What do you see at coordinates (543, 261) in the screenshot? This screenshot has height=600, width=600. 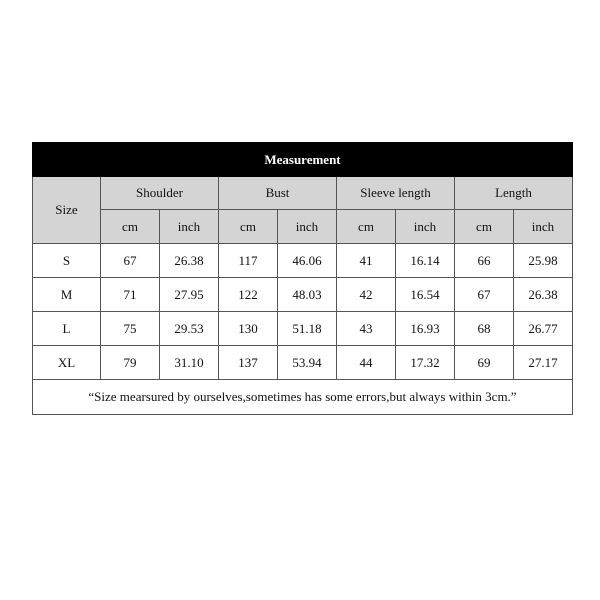 I see `measurement-cell: 25.98` at bounding box center [543, 261].